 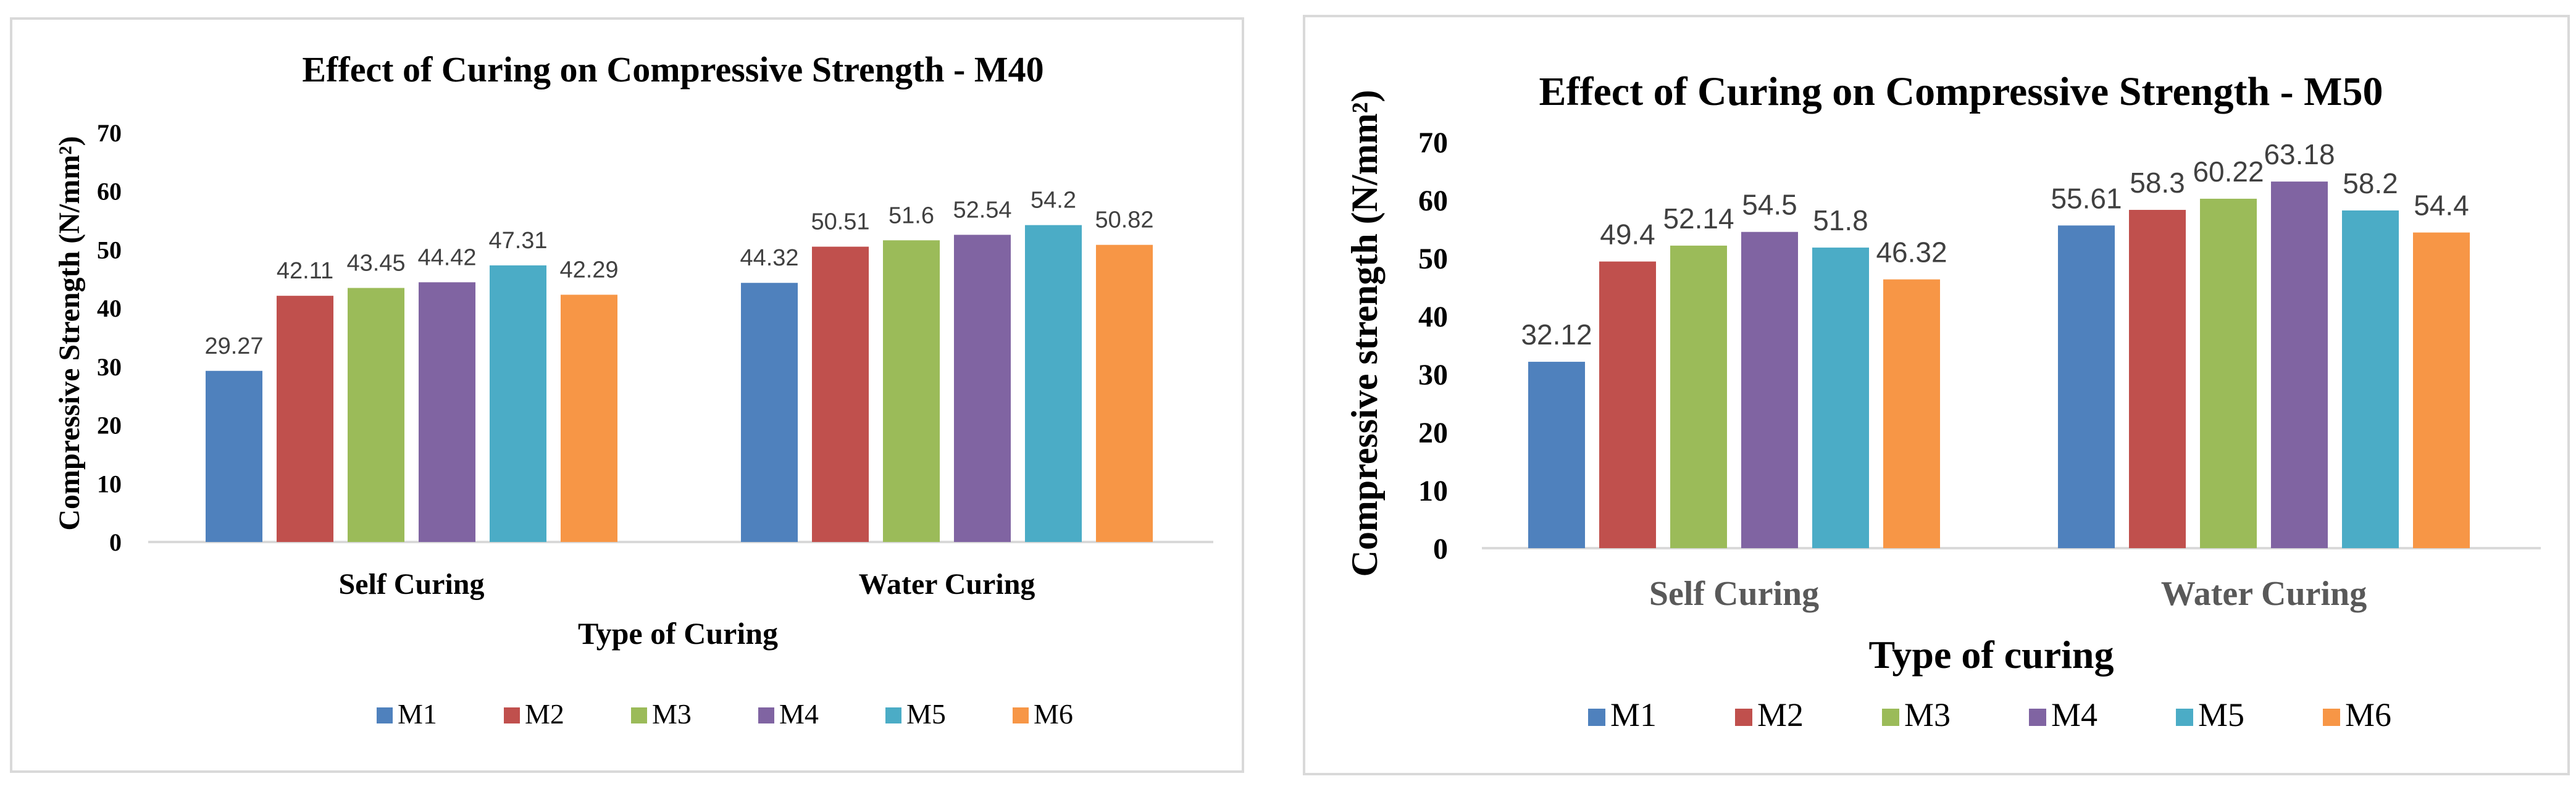 I want to click on chart-m40-y-ticks: 0 10 20 30 40 50 60 70, so click(x=110, y=338).